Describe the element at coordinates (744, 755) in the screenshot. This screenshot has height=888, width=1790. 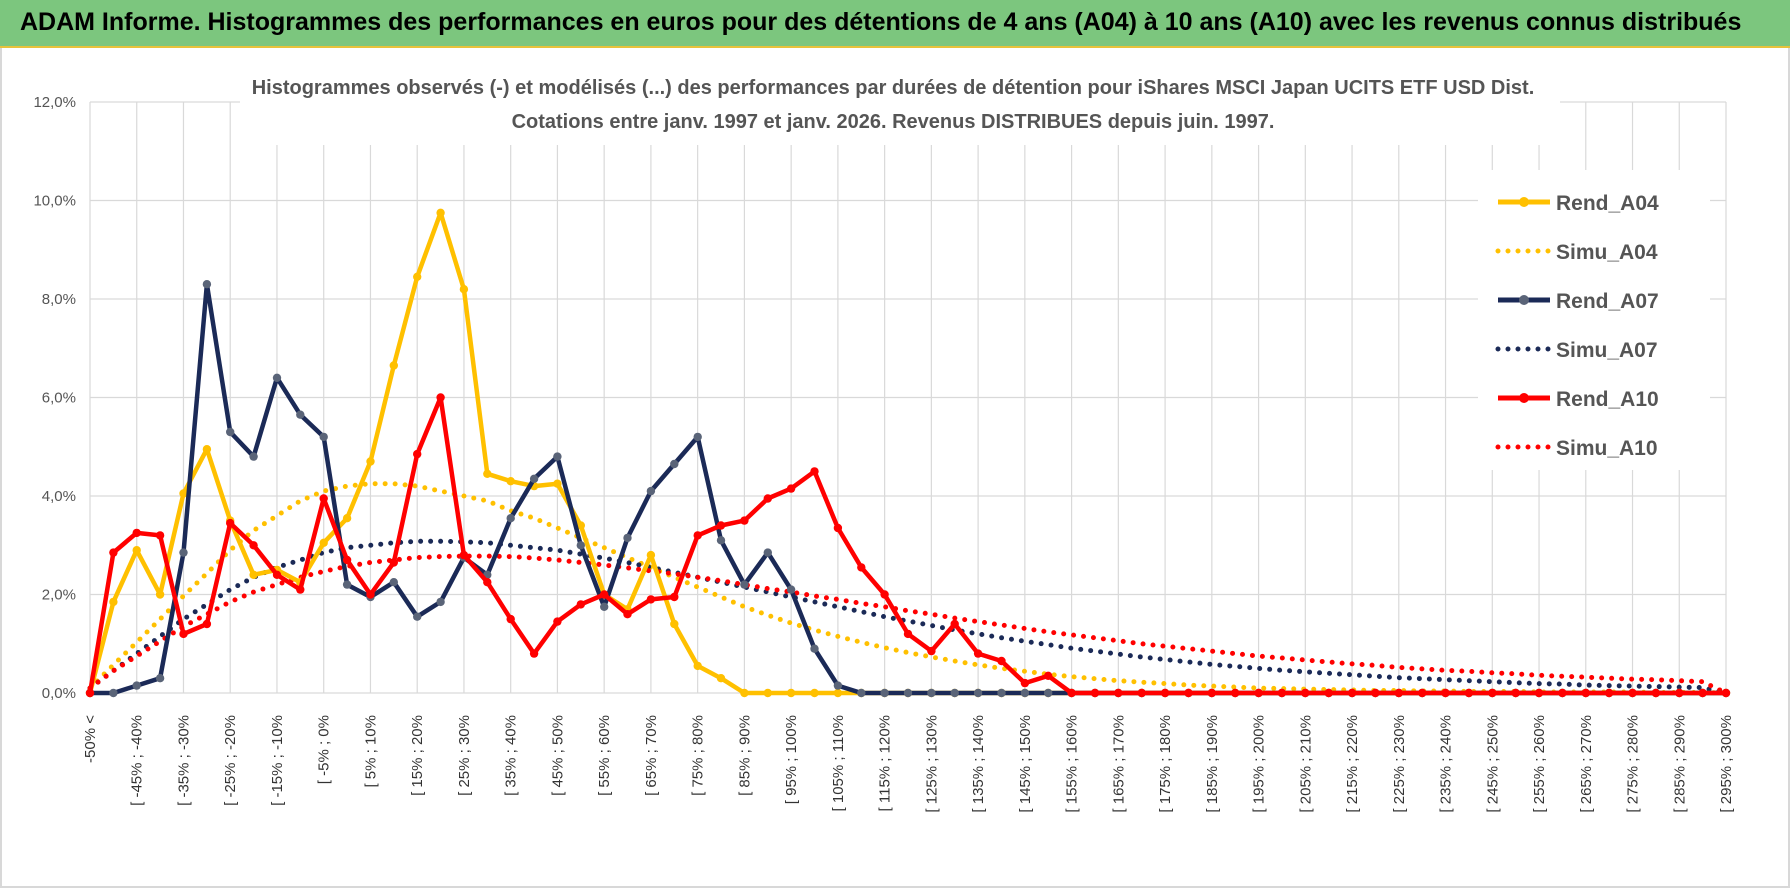
I see `x-tick-label: [ 85% ; 90%` at that location.